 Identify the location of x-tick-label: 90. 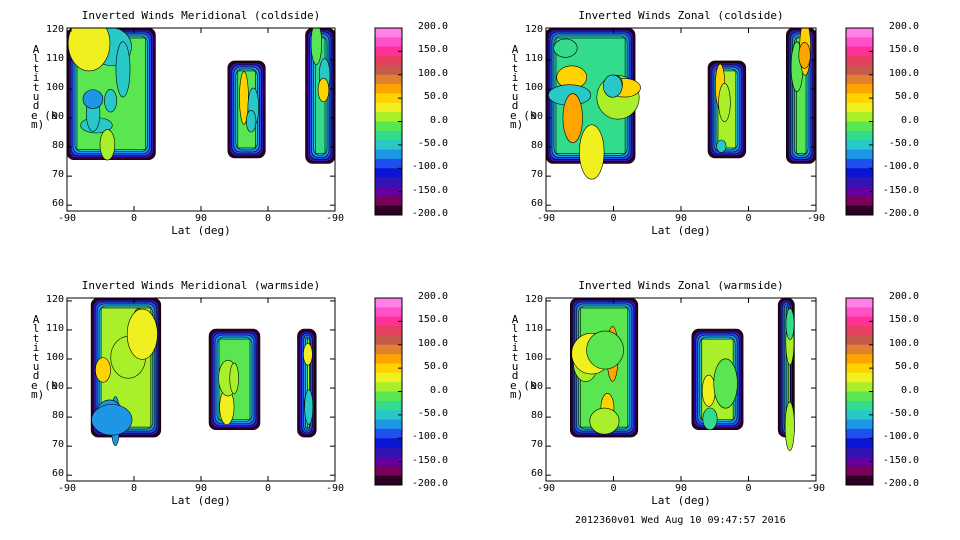
(681, 218).